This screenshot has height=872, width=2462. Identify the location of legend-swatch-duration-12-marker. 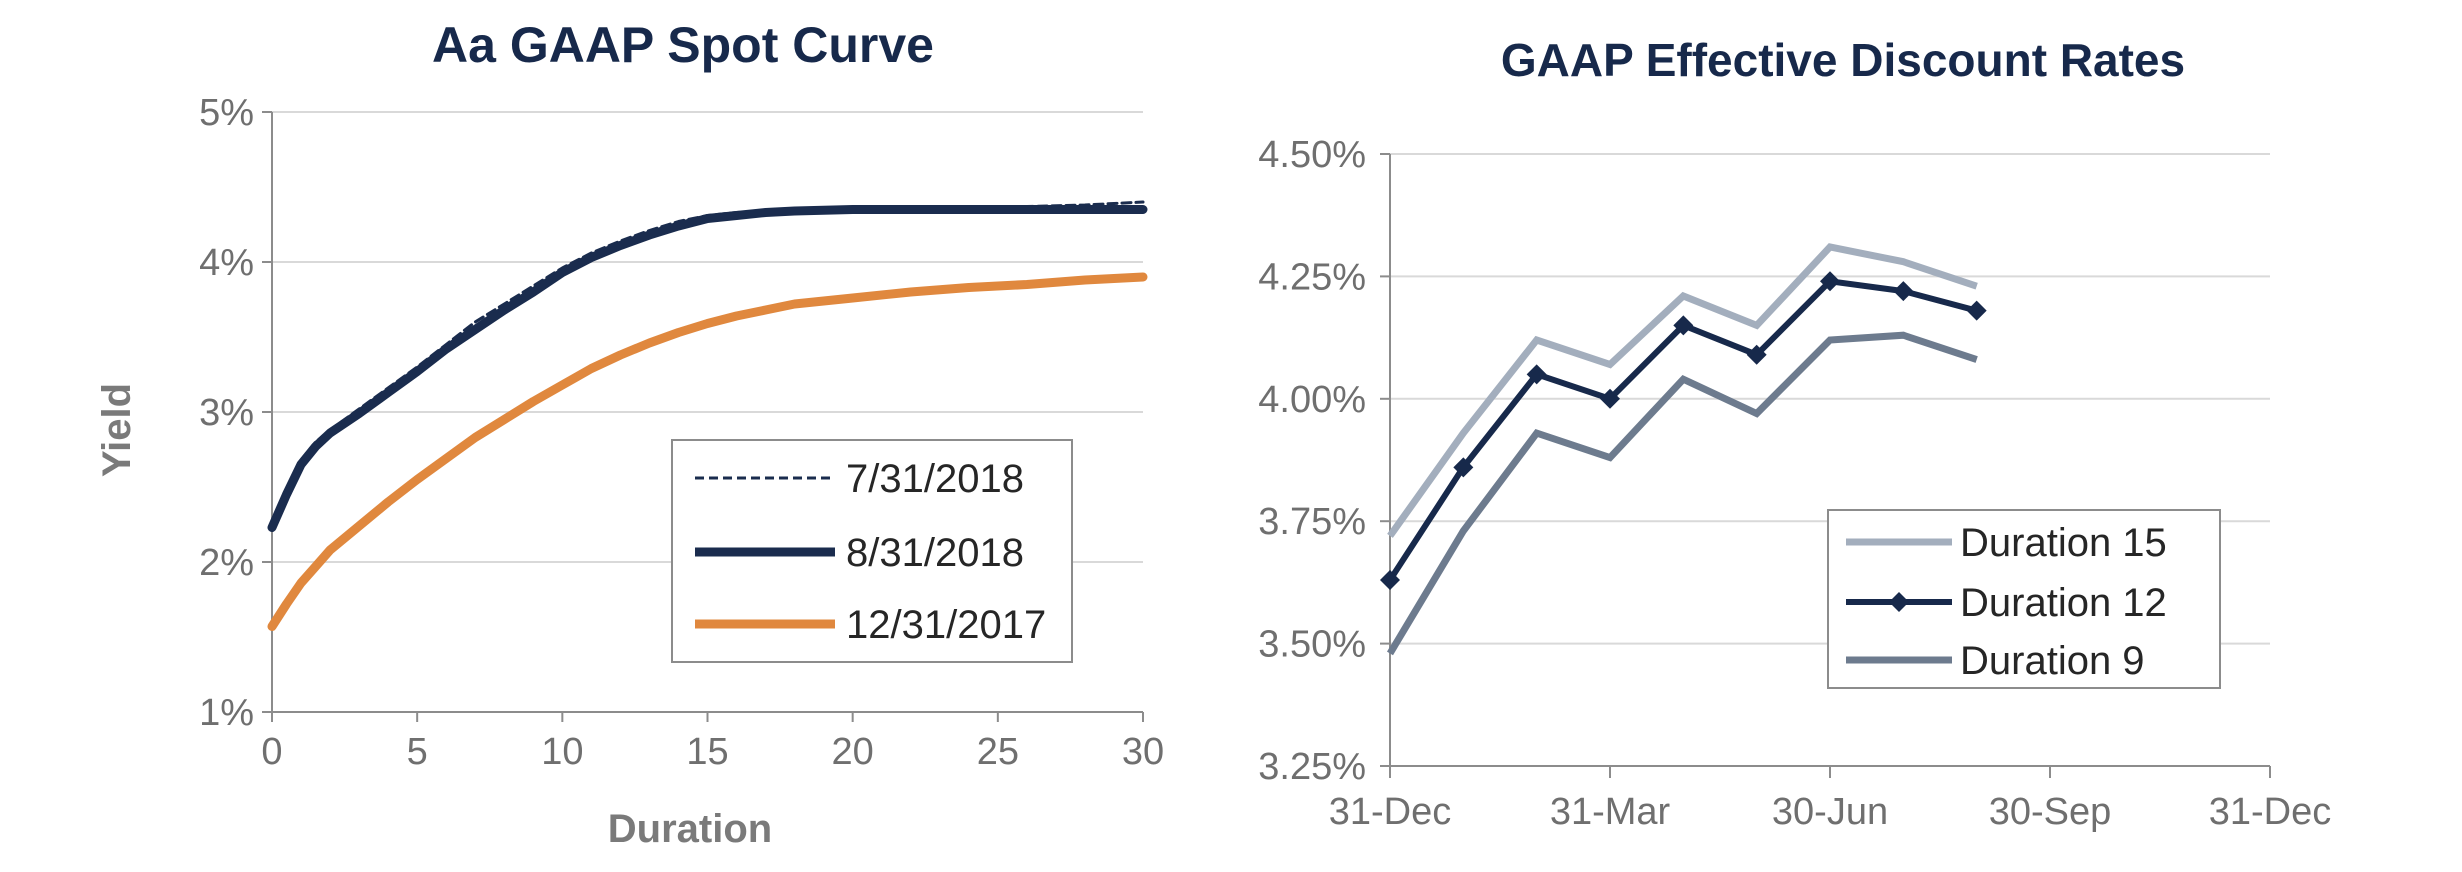
(1899, 602).